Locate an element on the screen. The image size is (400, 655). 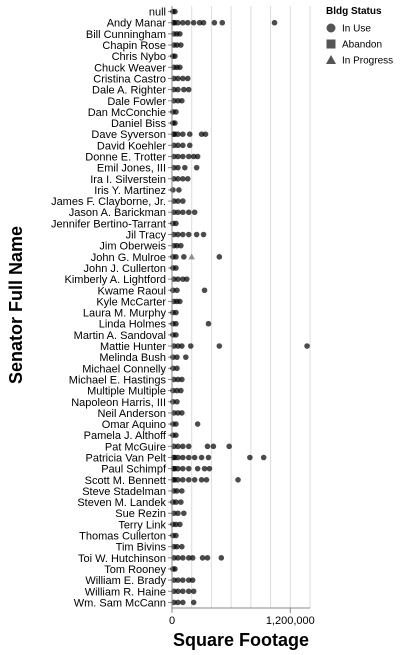
y-tick-label: Kwame Raoul is located at coordinates (132, 291).